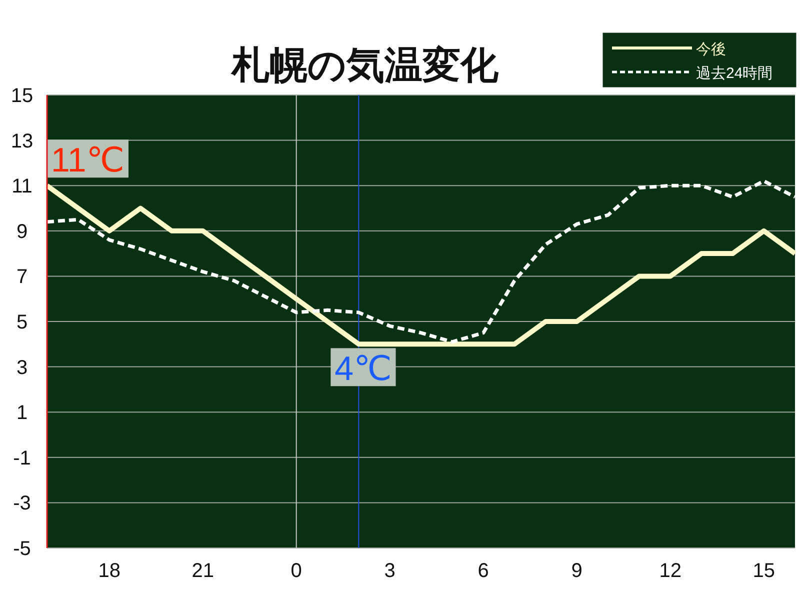  I want to click on y-tick-label: -5, so click(22, 549).